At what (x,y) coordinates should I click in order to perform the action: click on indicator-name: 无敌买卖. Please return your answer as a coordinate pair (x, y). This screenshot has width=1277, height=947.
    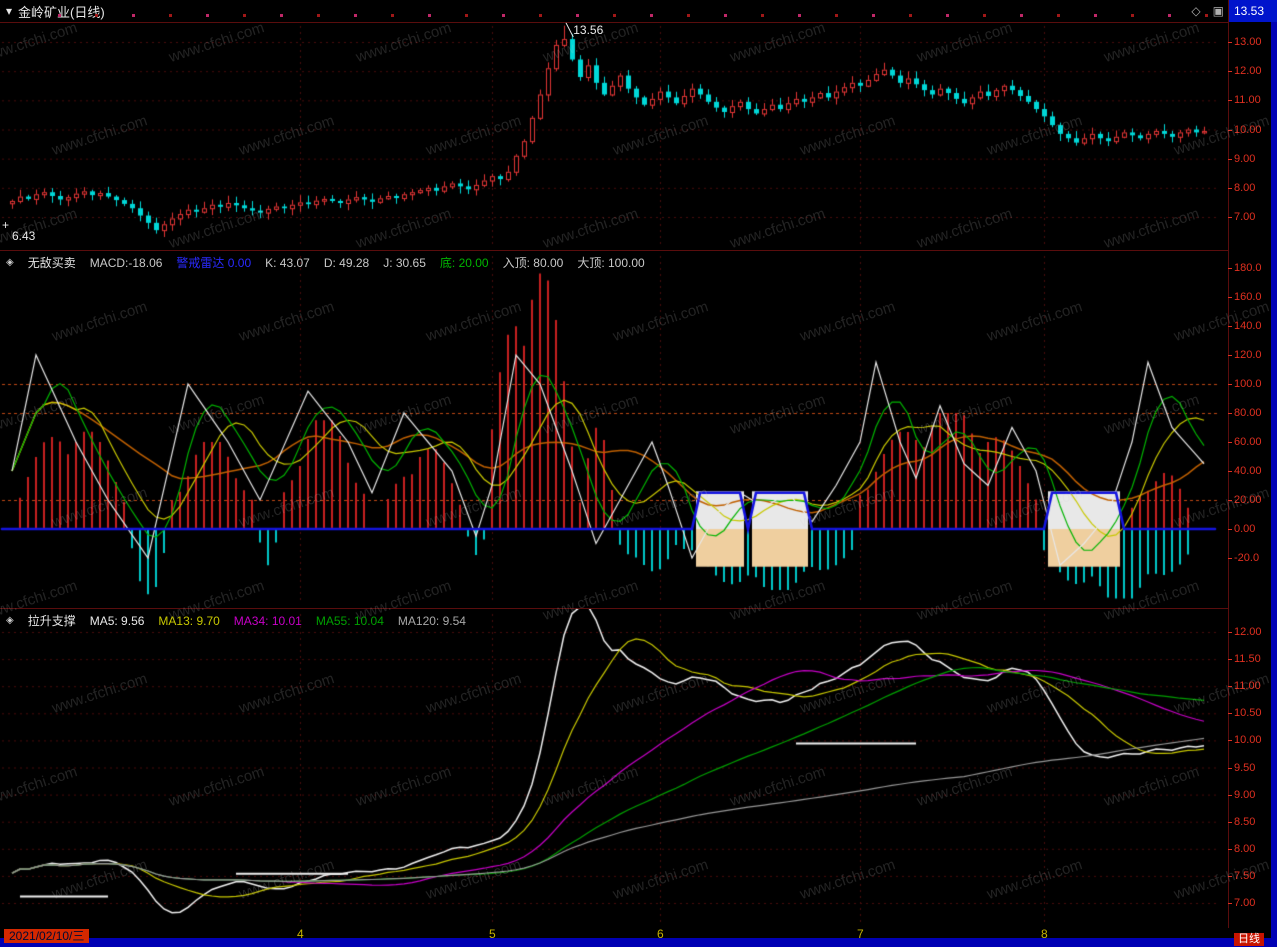
    Looking at the image, I should click on (51, 263).